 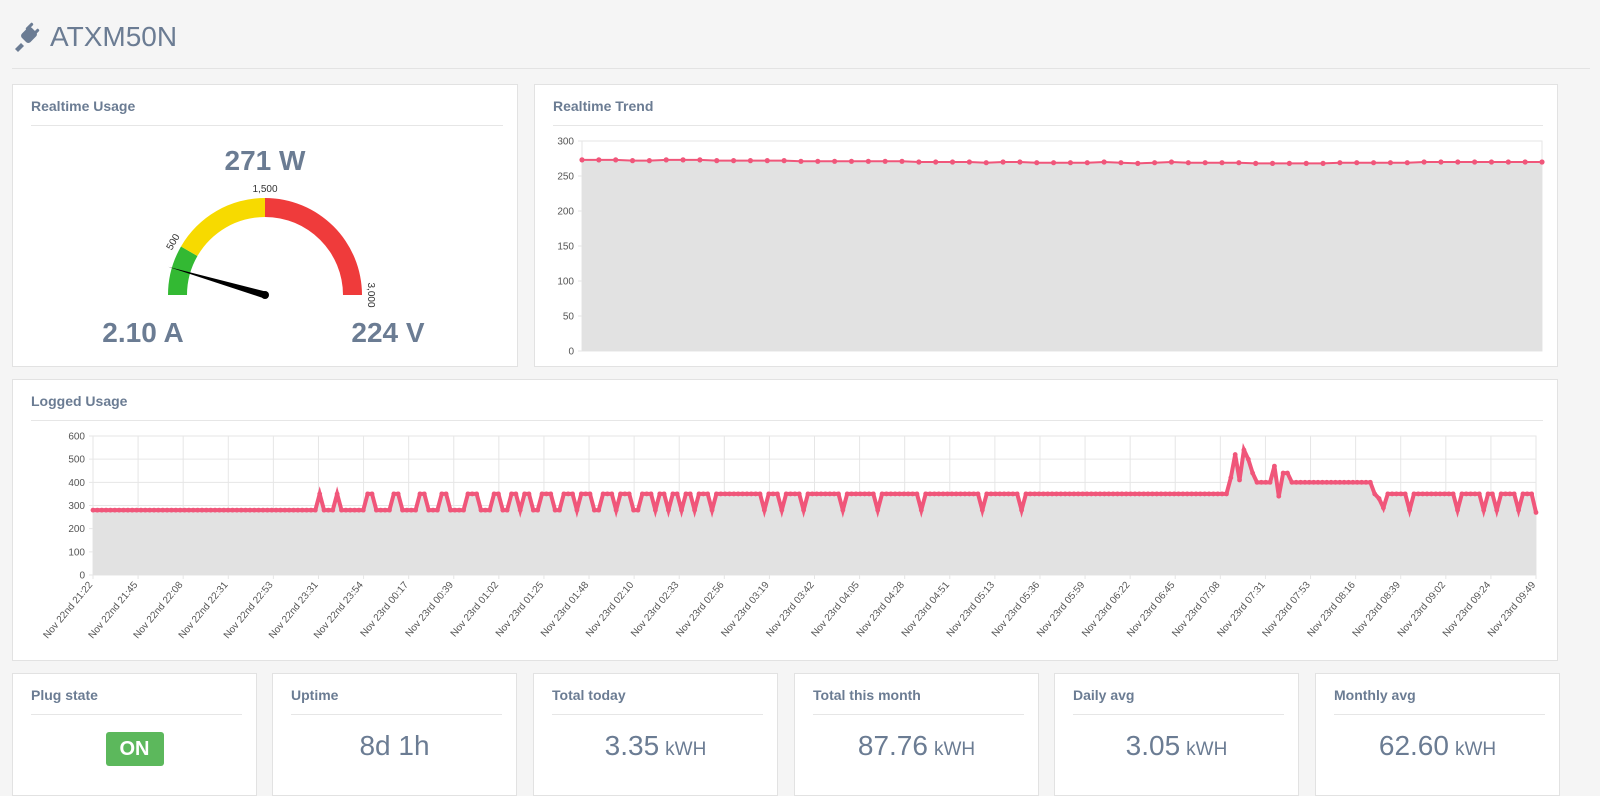 What do you see at coordinates (143, 332) in the screenshot?
I see `current-reading: 2.10 A` at bounding box center [143, 332].